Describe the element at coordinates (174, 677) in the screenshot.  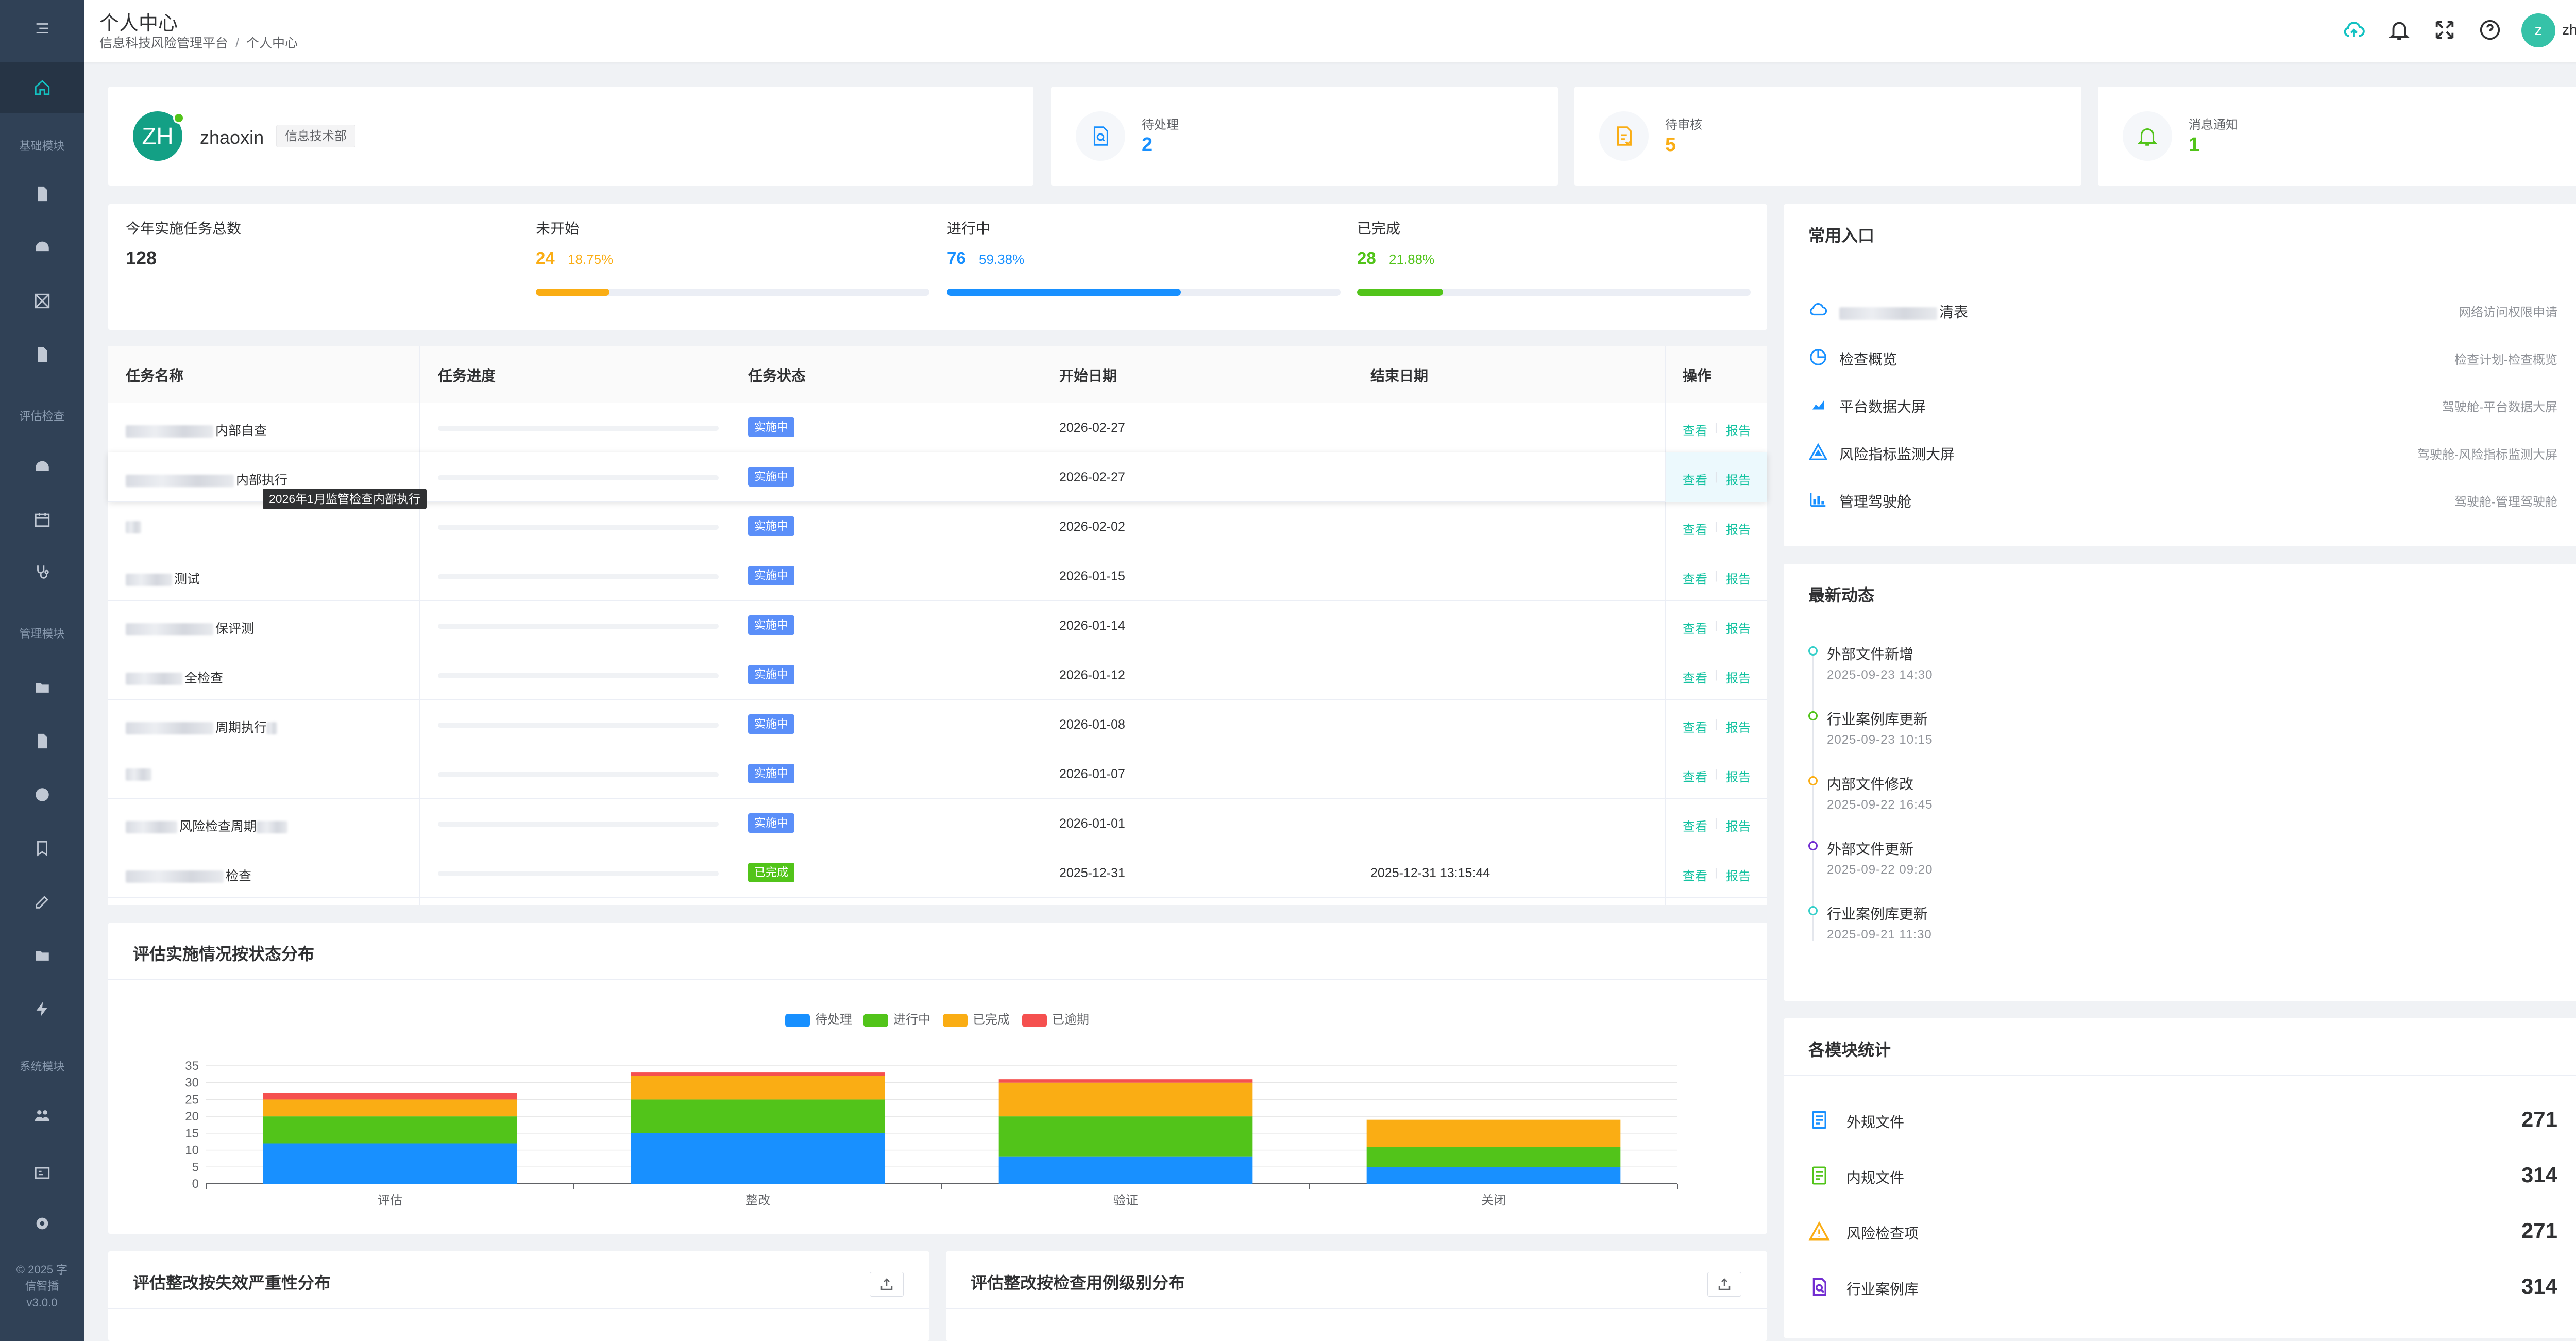
I see `task-name: 全检查` at that location.